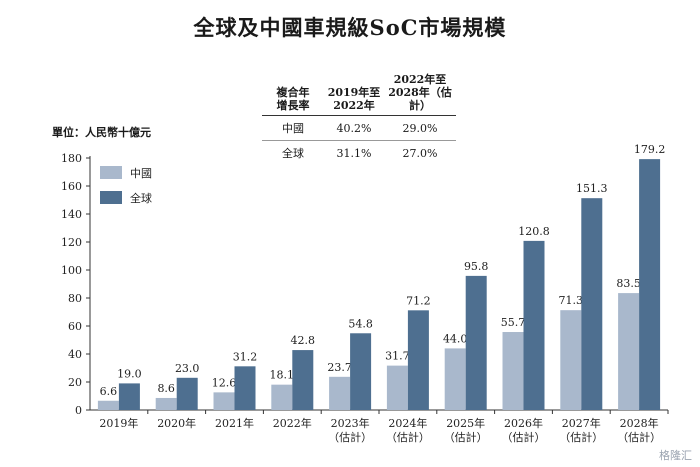  Describe the element at coordinates (354, 128) in the screenshot. I see `cagr-cell: 40.2%` at that location.